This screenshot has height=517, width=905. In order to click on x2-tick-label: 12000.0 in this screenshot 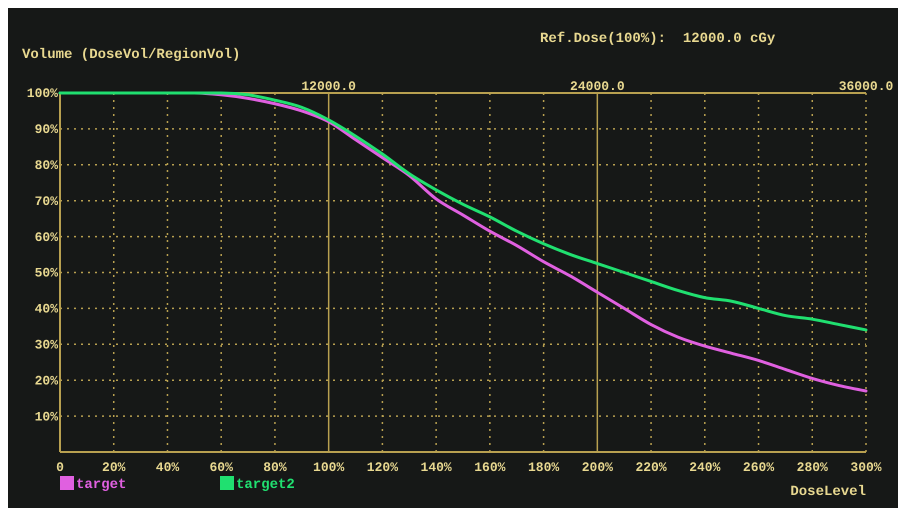, I will do `click(328, 86)`.